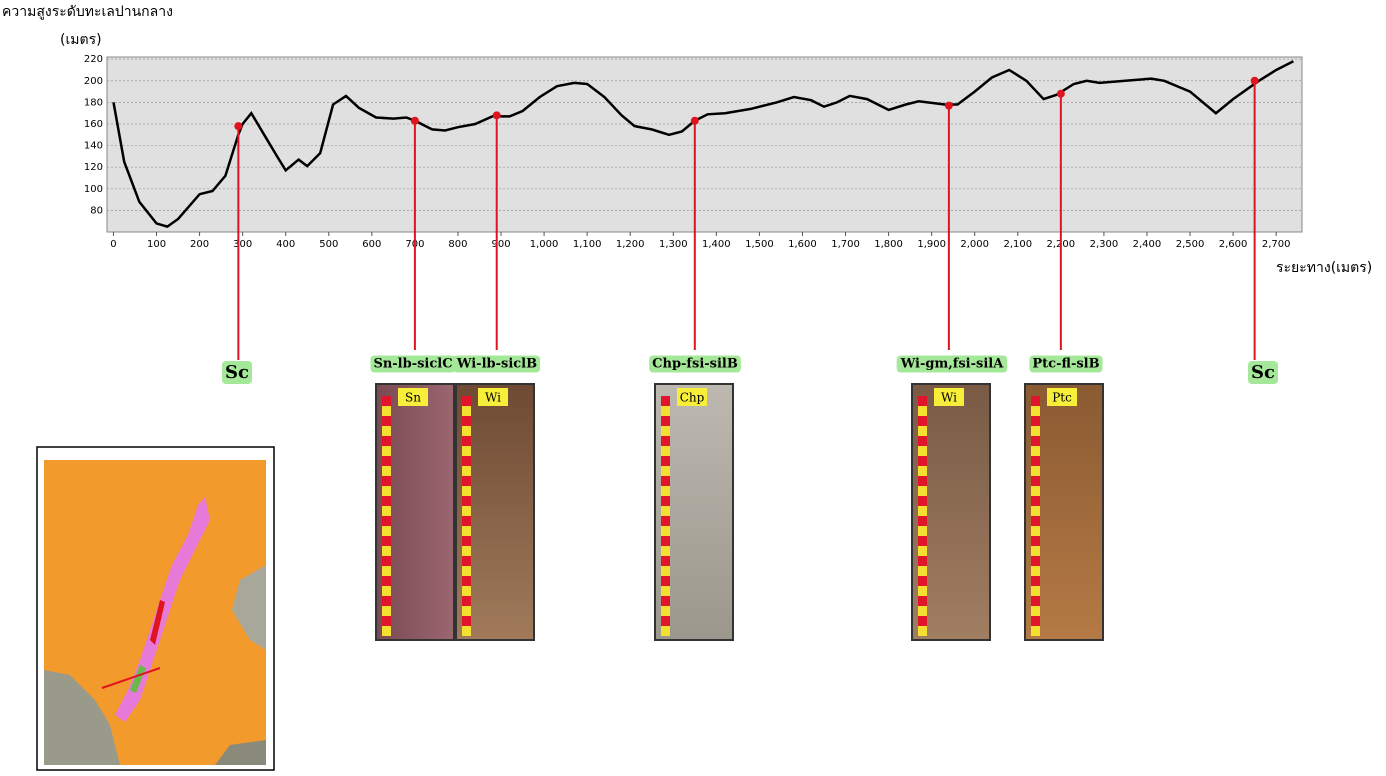  Describe the element at coordinates (412, 364) in the screenshot. I see `site-label: Sn-lb-siclC` at that location.